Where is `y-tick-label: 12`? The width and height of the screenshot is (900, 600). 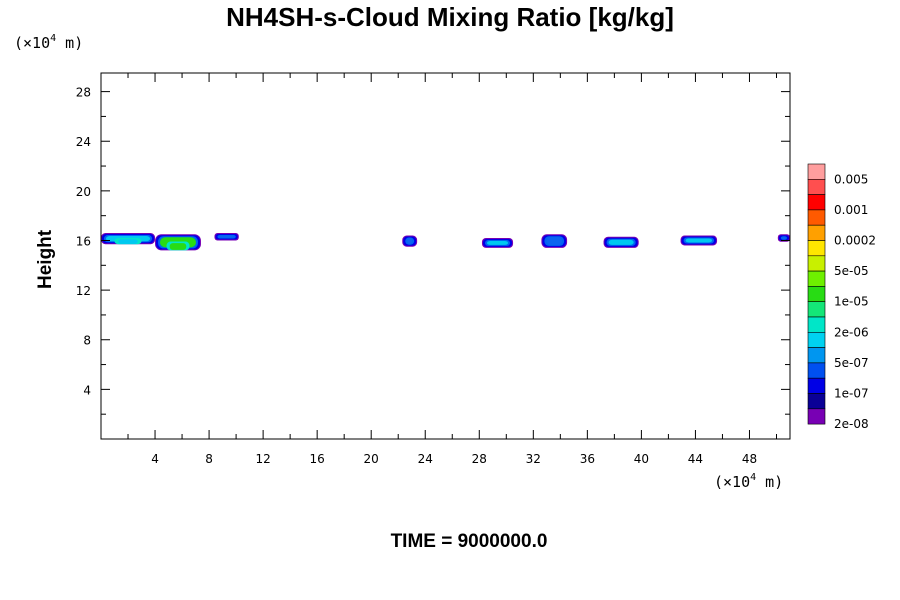 y-tick-label: 12 is located at coordinates (83, 291).